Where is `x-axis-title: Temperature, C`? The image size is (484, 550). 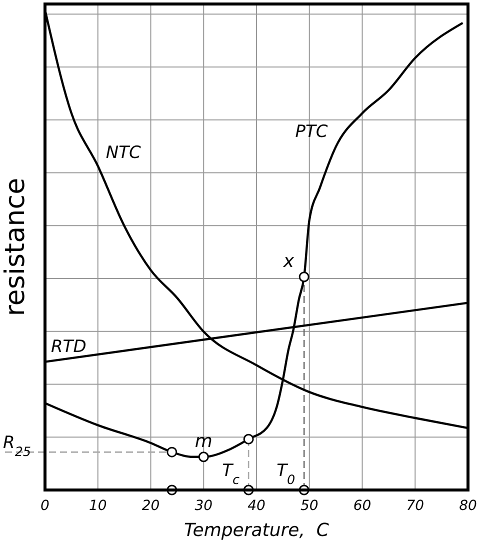
x-axis-title: Temperature, C is located at coordinates (257, 530).